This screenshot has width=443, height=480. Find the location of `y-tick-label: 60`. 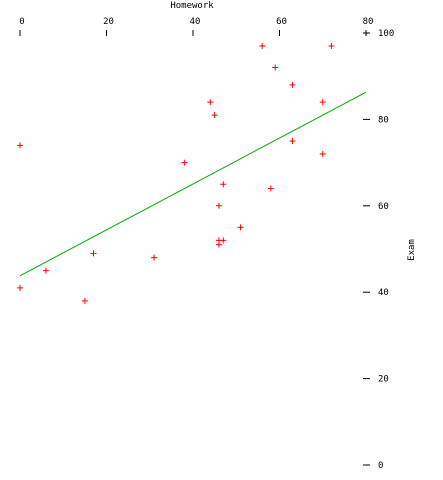

y-tick-label: 60 is located at coordinates (383, 207).